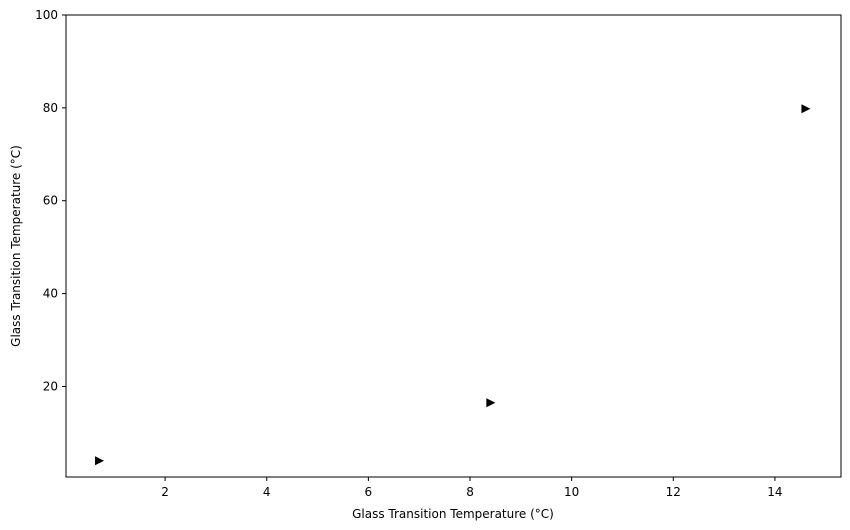 This screenshot has width=850, height=530. I want to click on x-tick-label: 12, so click(673, 492).